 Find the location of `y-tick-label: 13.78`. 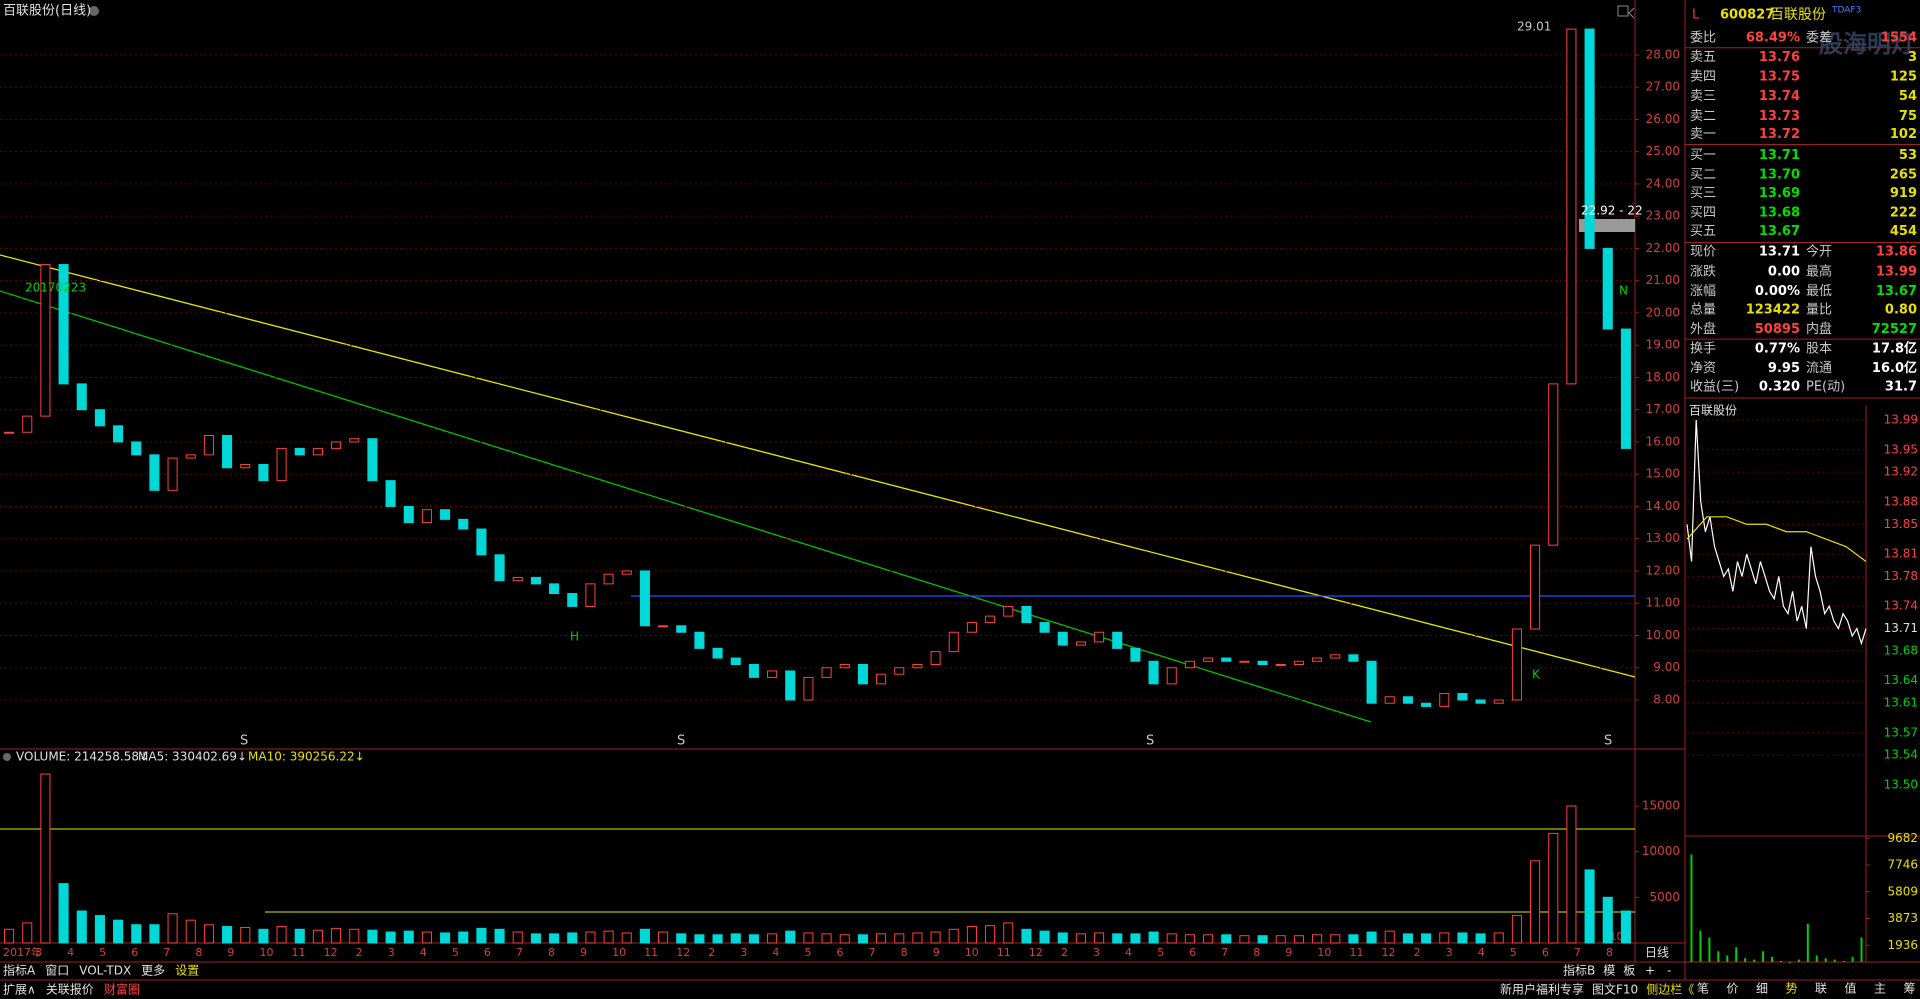

y-tick-label: 13.78 is located at coordinates (1901, 576).